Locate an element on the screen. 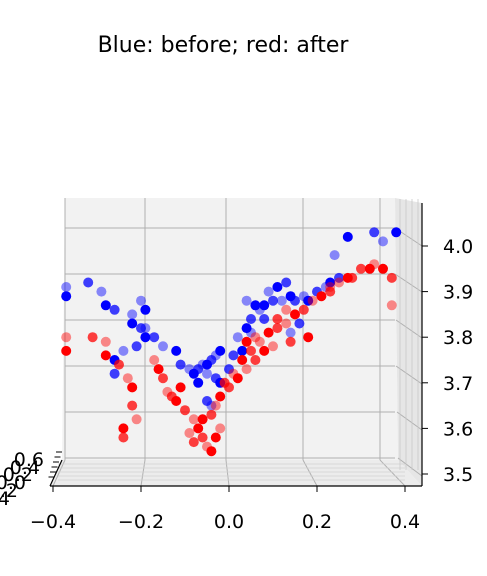 The width and height of the screenshot is (487, 576). y-tick-label: 0.2 is located at coordinates (18, 475).